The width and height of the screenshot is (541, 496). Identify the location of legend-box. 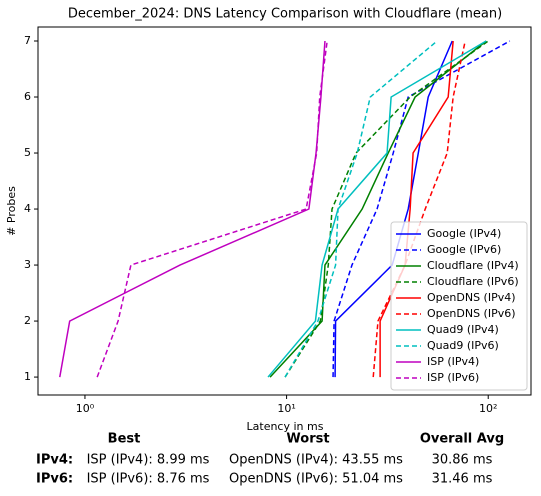
(459, 306).